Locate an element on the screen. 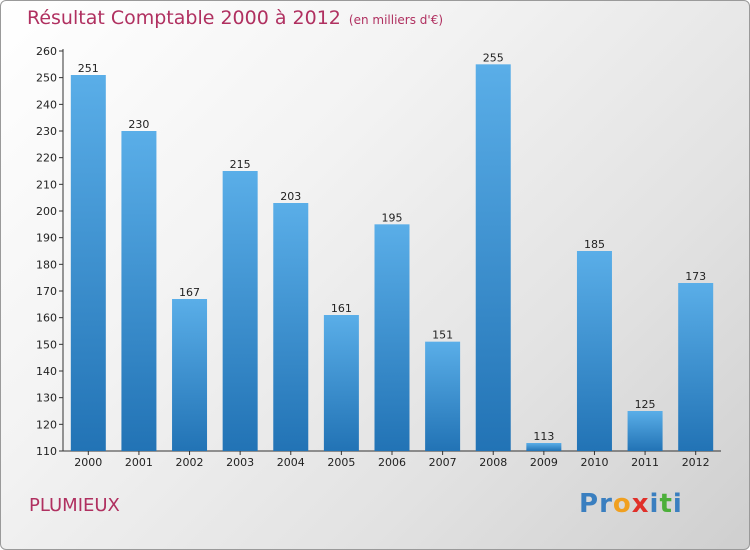  y-tick-label: 260 is located at coordinates (46, 51).